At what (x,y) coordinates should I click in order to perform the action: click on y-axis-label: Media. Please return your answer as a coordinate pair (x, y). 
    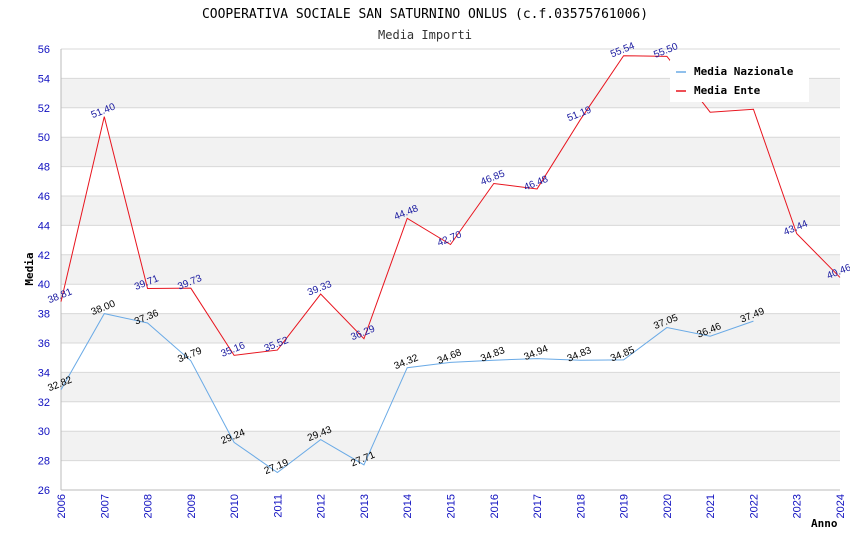
    Looking at the image, I should click on (29, 268).